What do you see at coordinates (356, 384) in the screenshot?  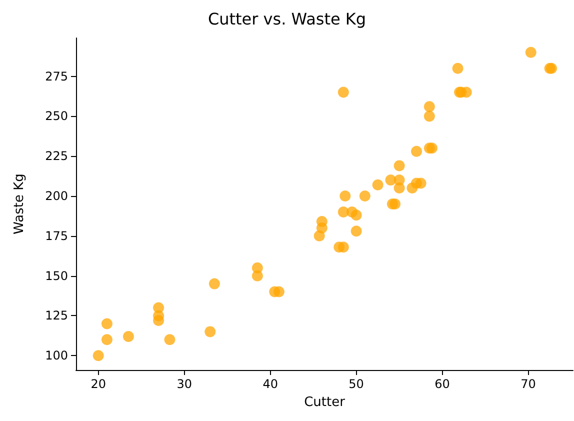 I see `x-tick-label: 50` at bounding box center [356, 384].